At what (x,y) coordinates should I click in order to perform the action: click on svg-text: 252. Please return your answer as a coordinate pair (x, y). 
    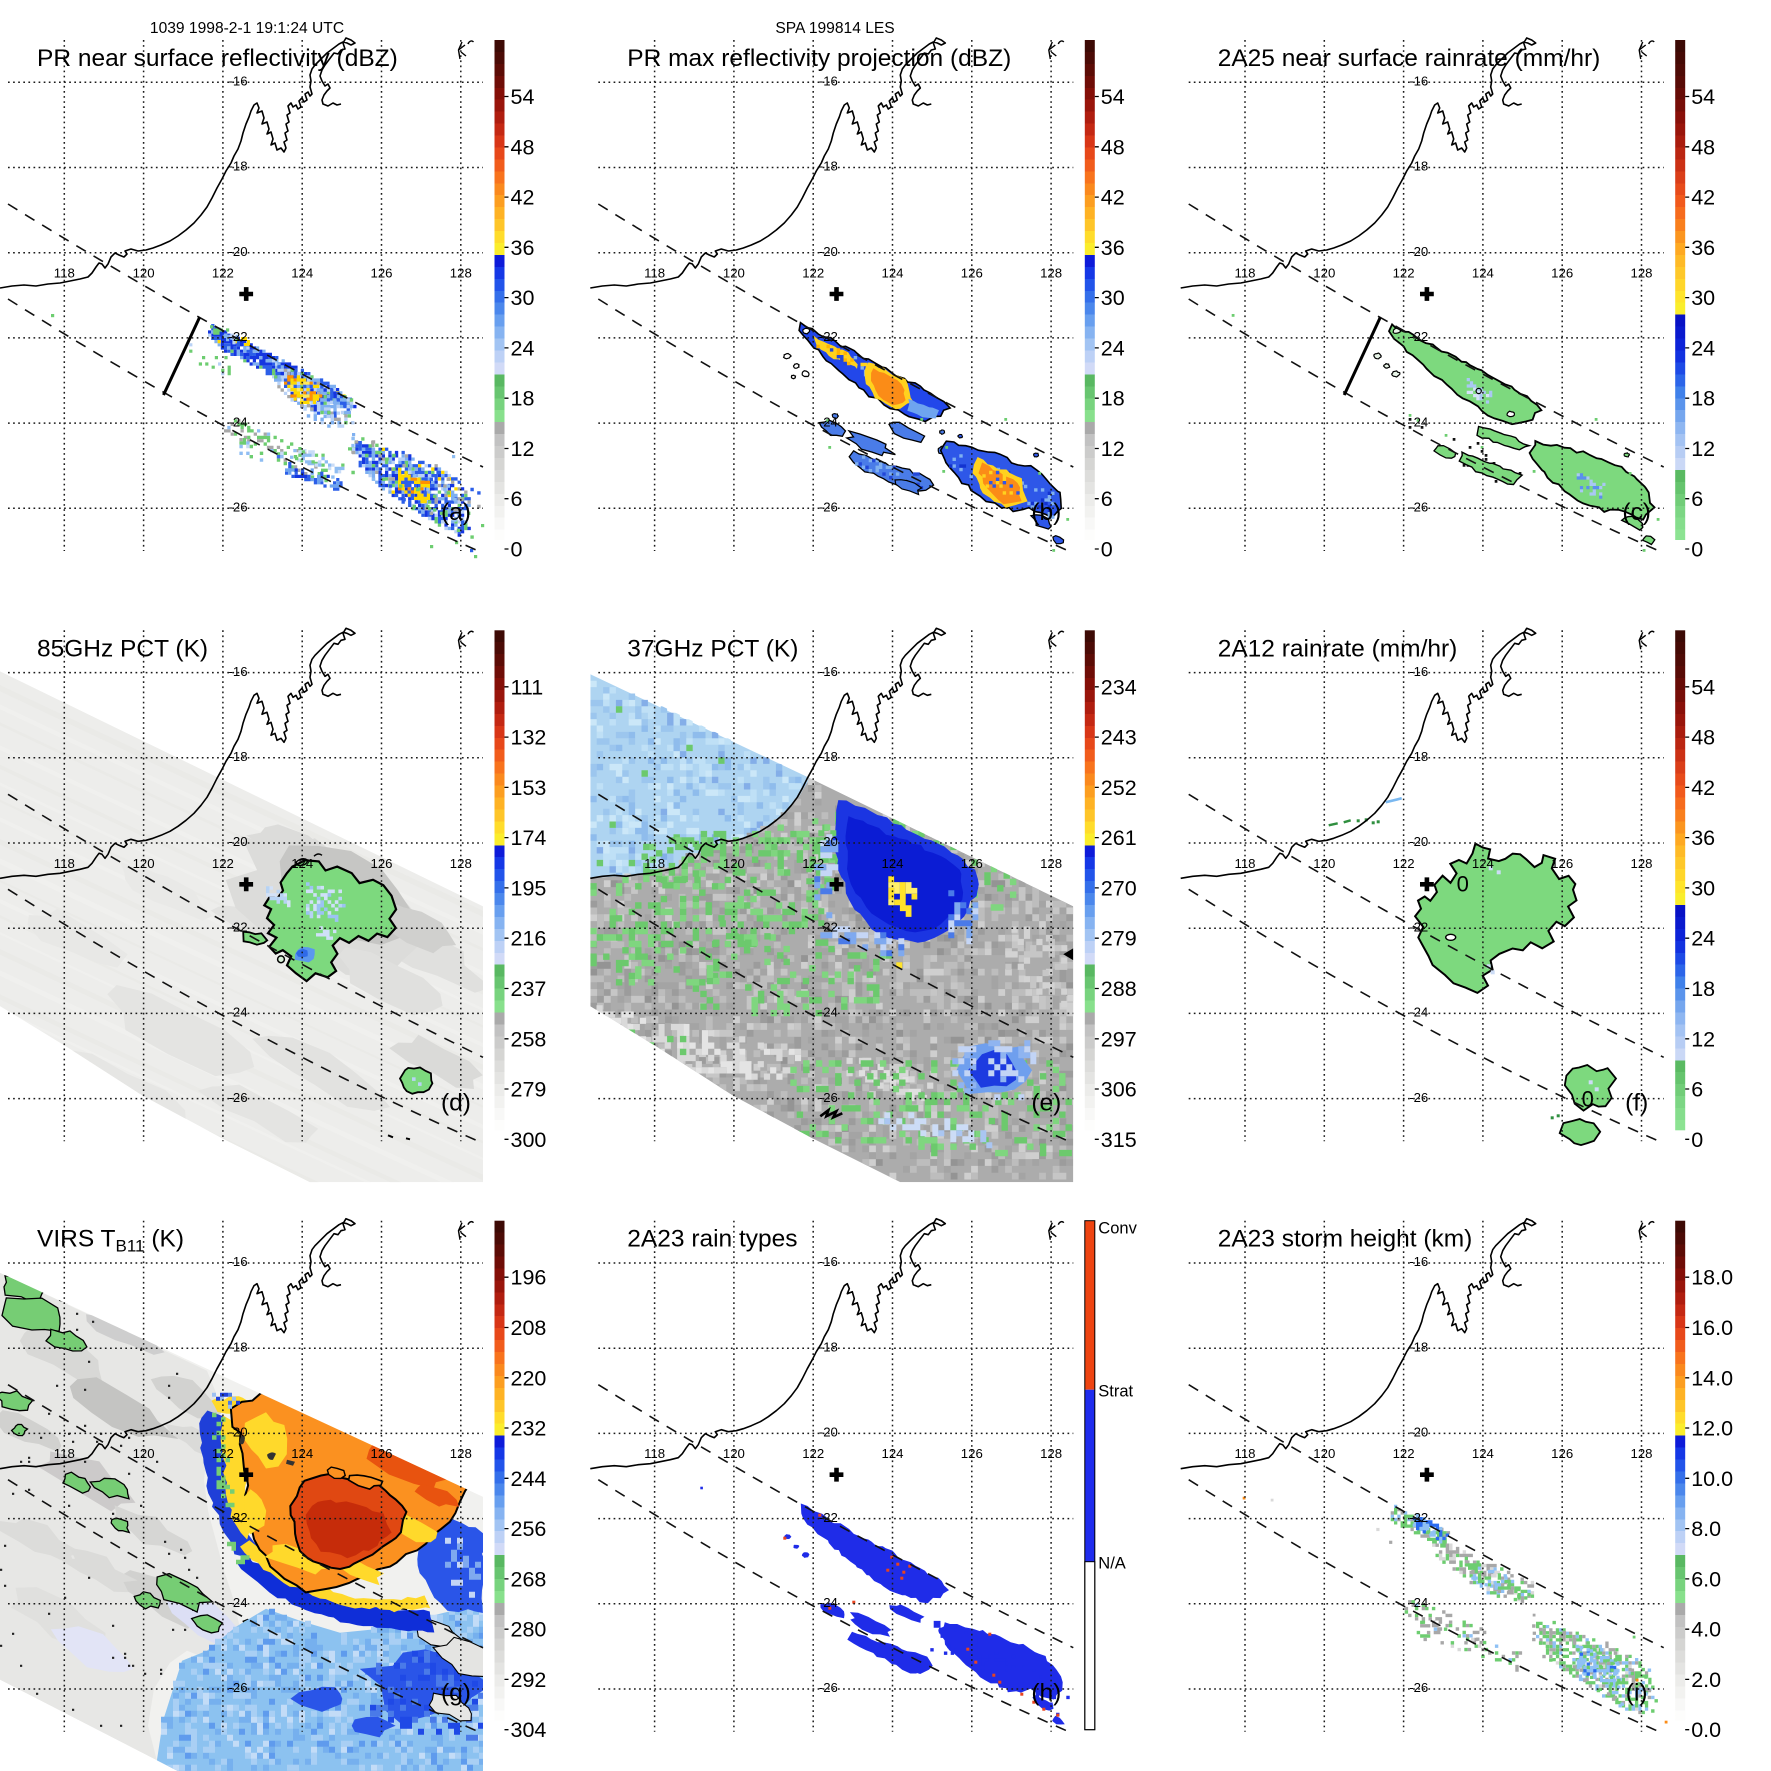
    Looking at the image, I should click on (1119, 788).